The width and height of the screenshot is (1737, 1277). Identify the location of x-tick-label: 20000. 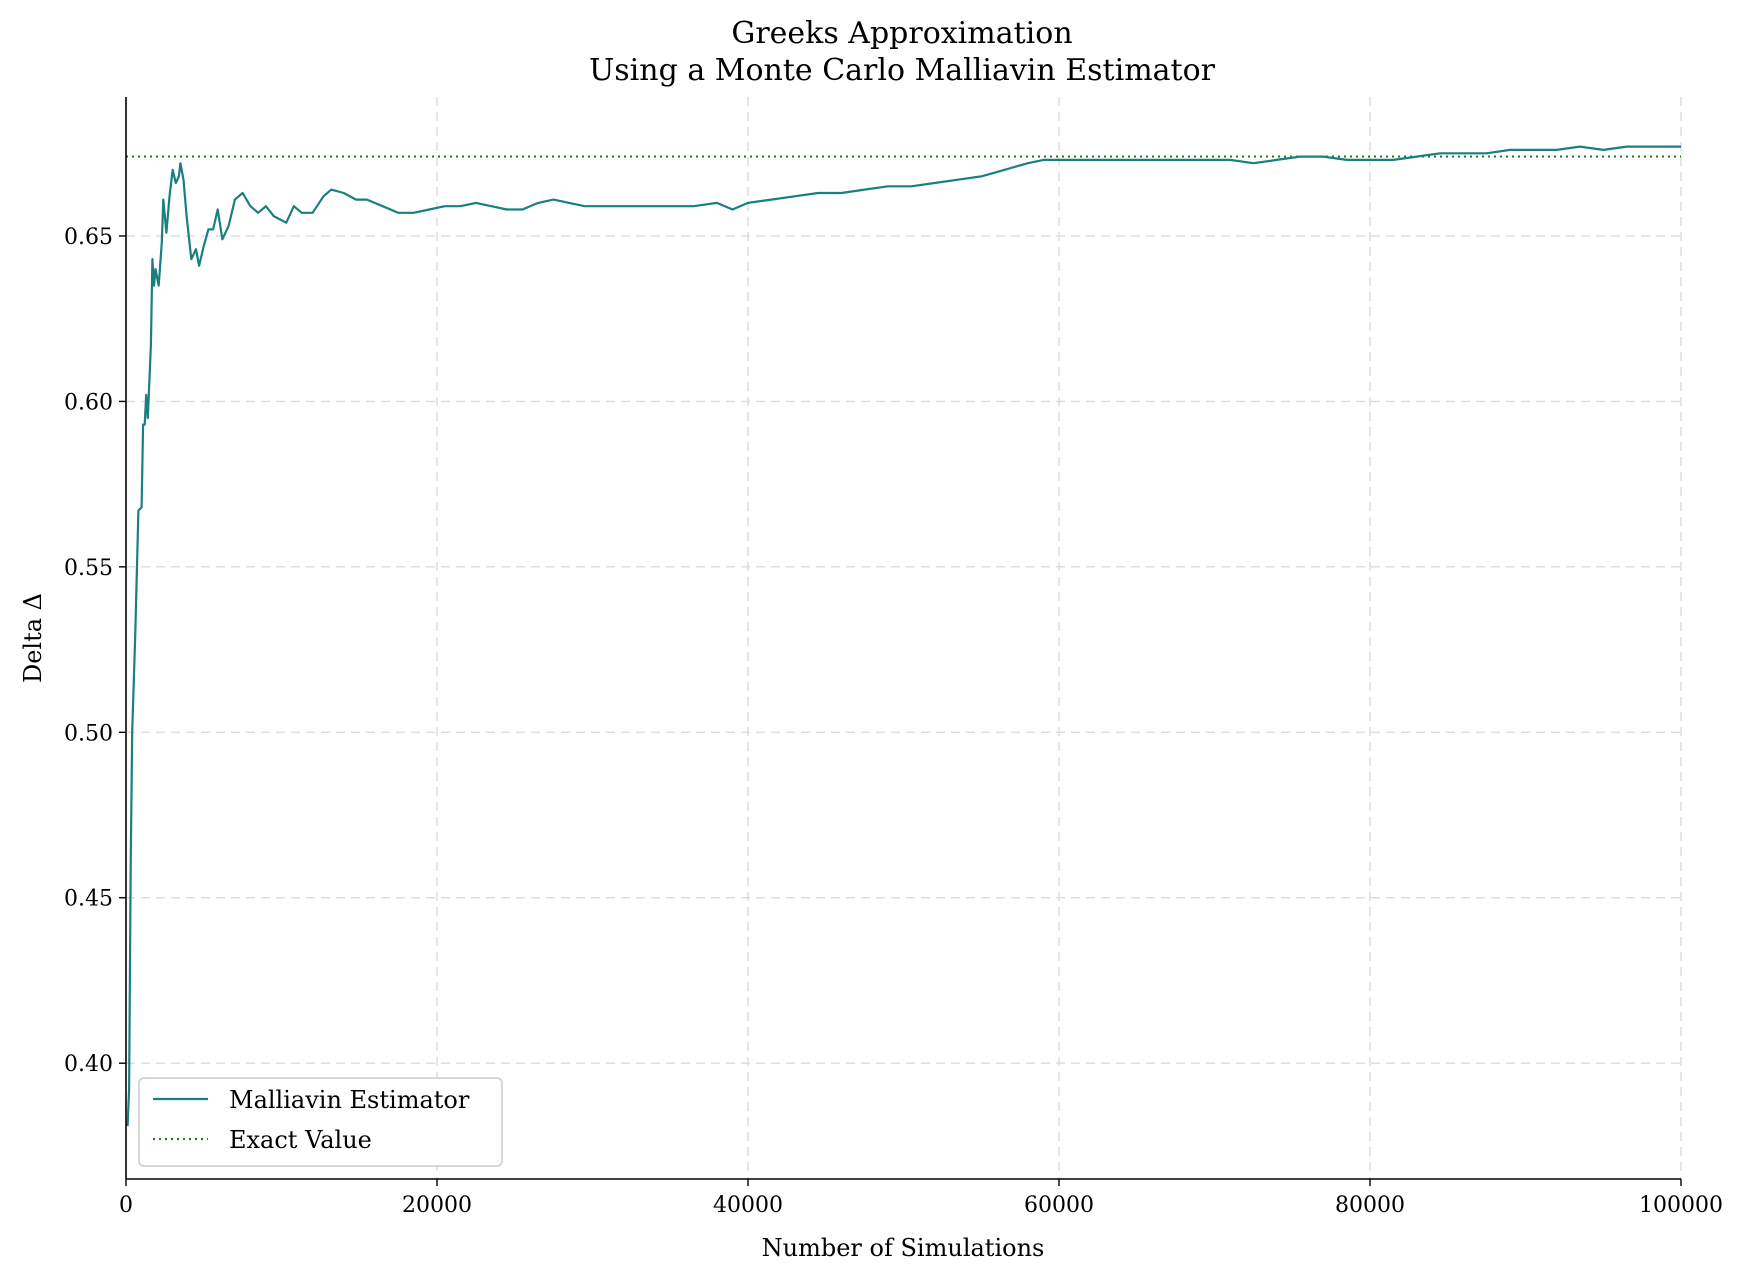
(437, 1205).